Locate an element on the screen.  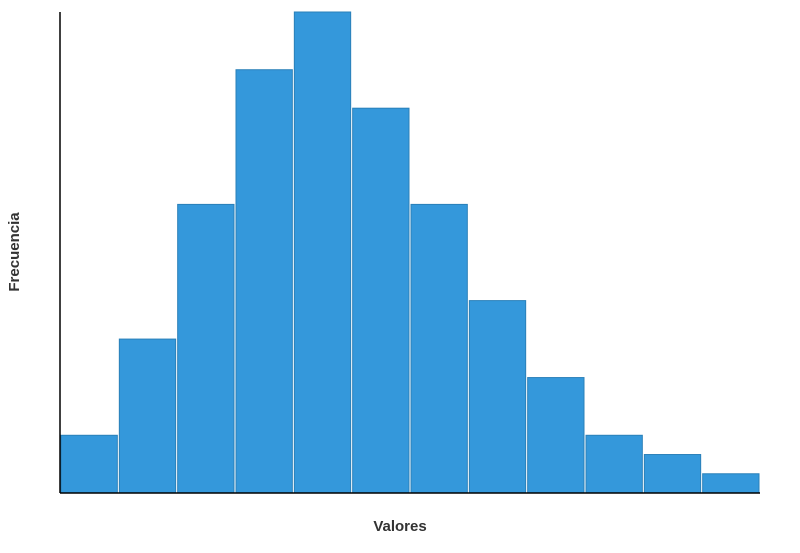
x-axis-label: Valores is located at coordinates (399, 526).